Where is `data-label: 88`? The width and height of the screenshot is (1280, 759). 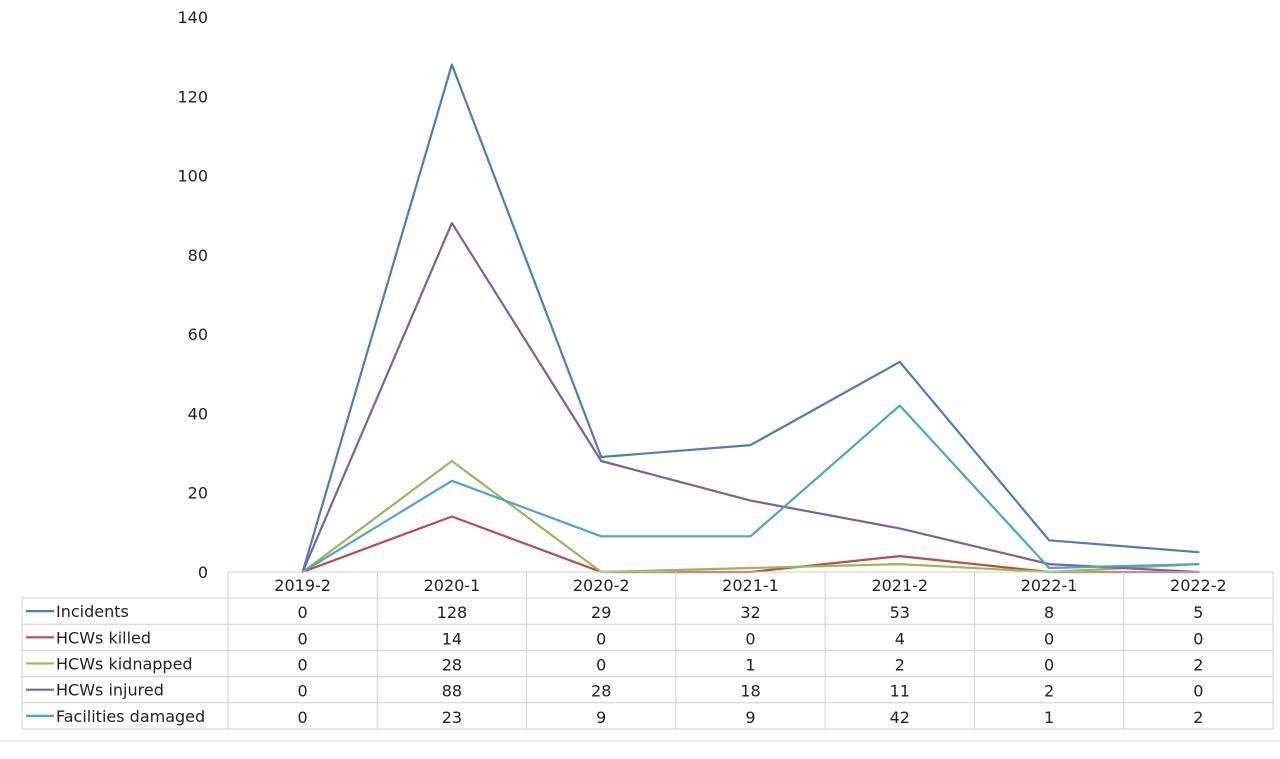 data-label: 88 is located at coordinates (452, 691).